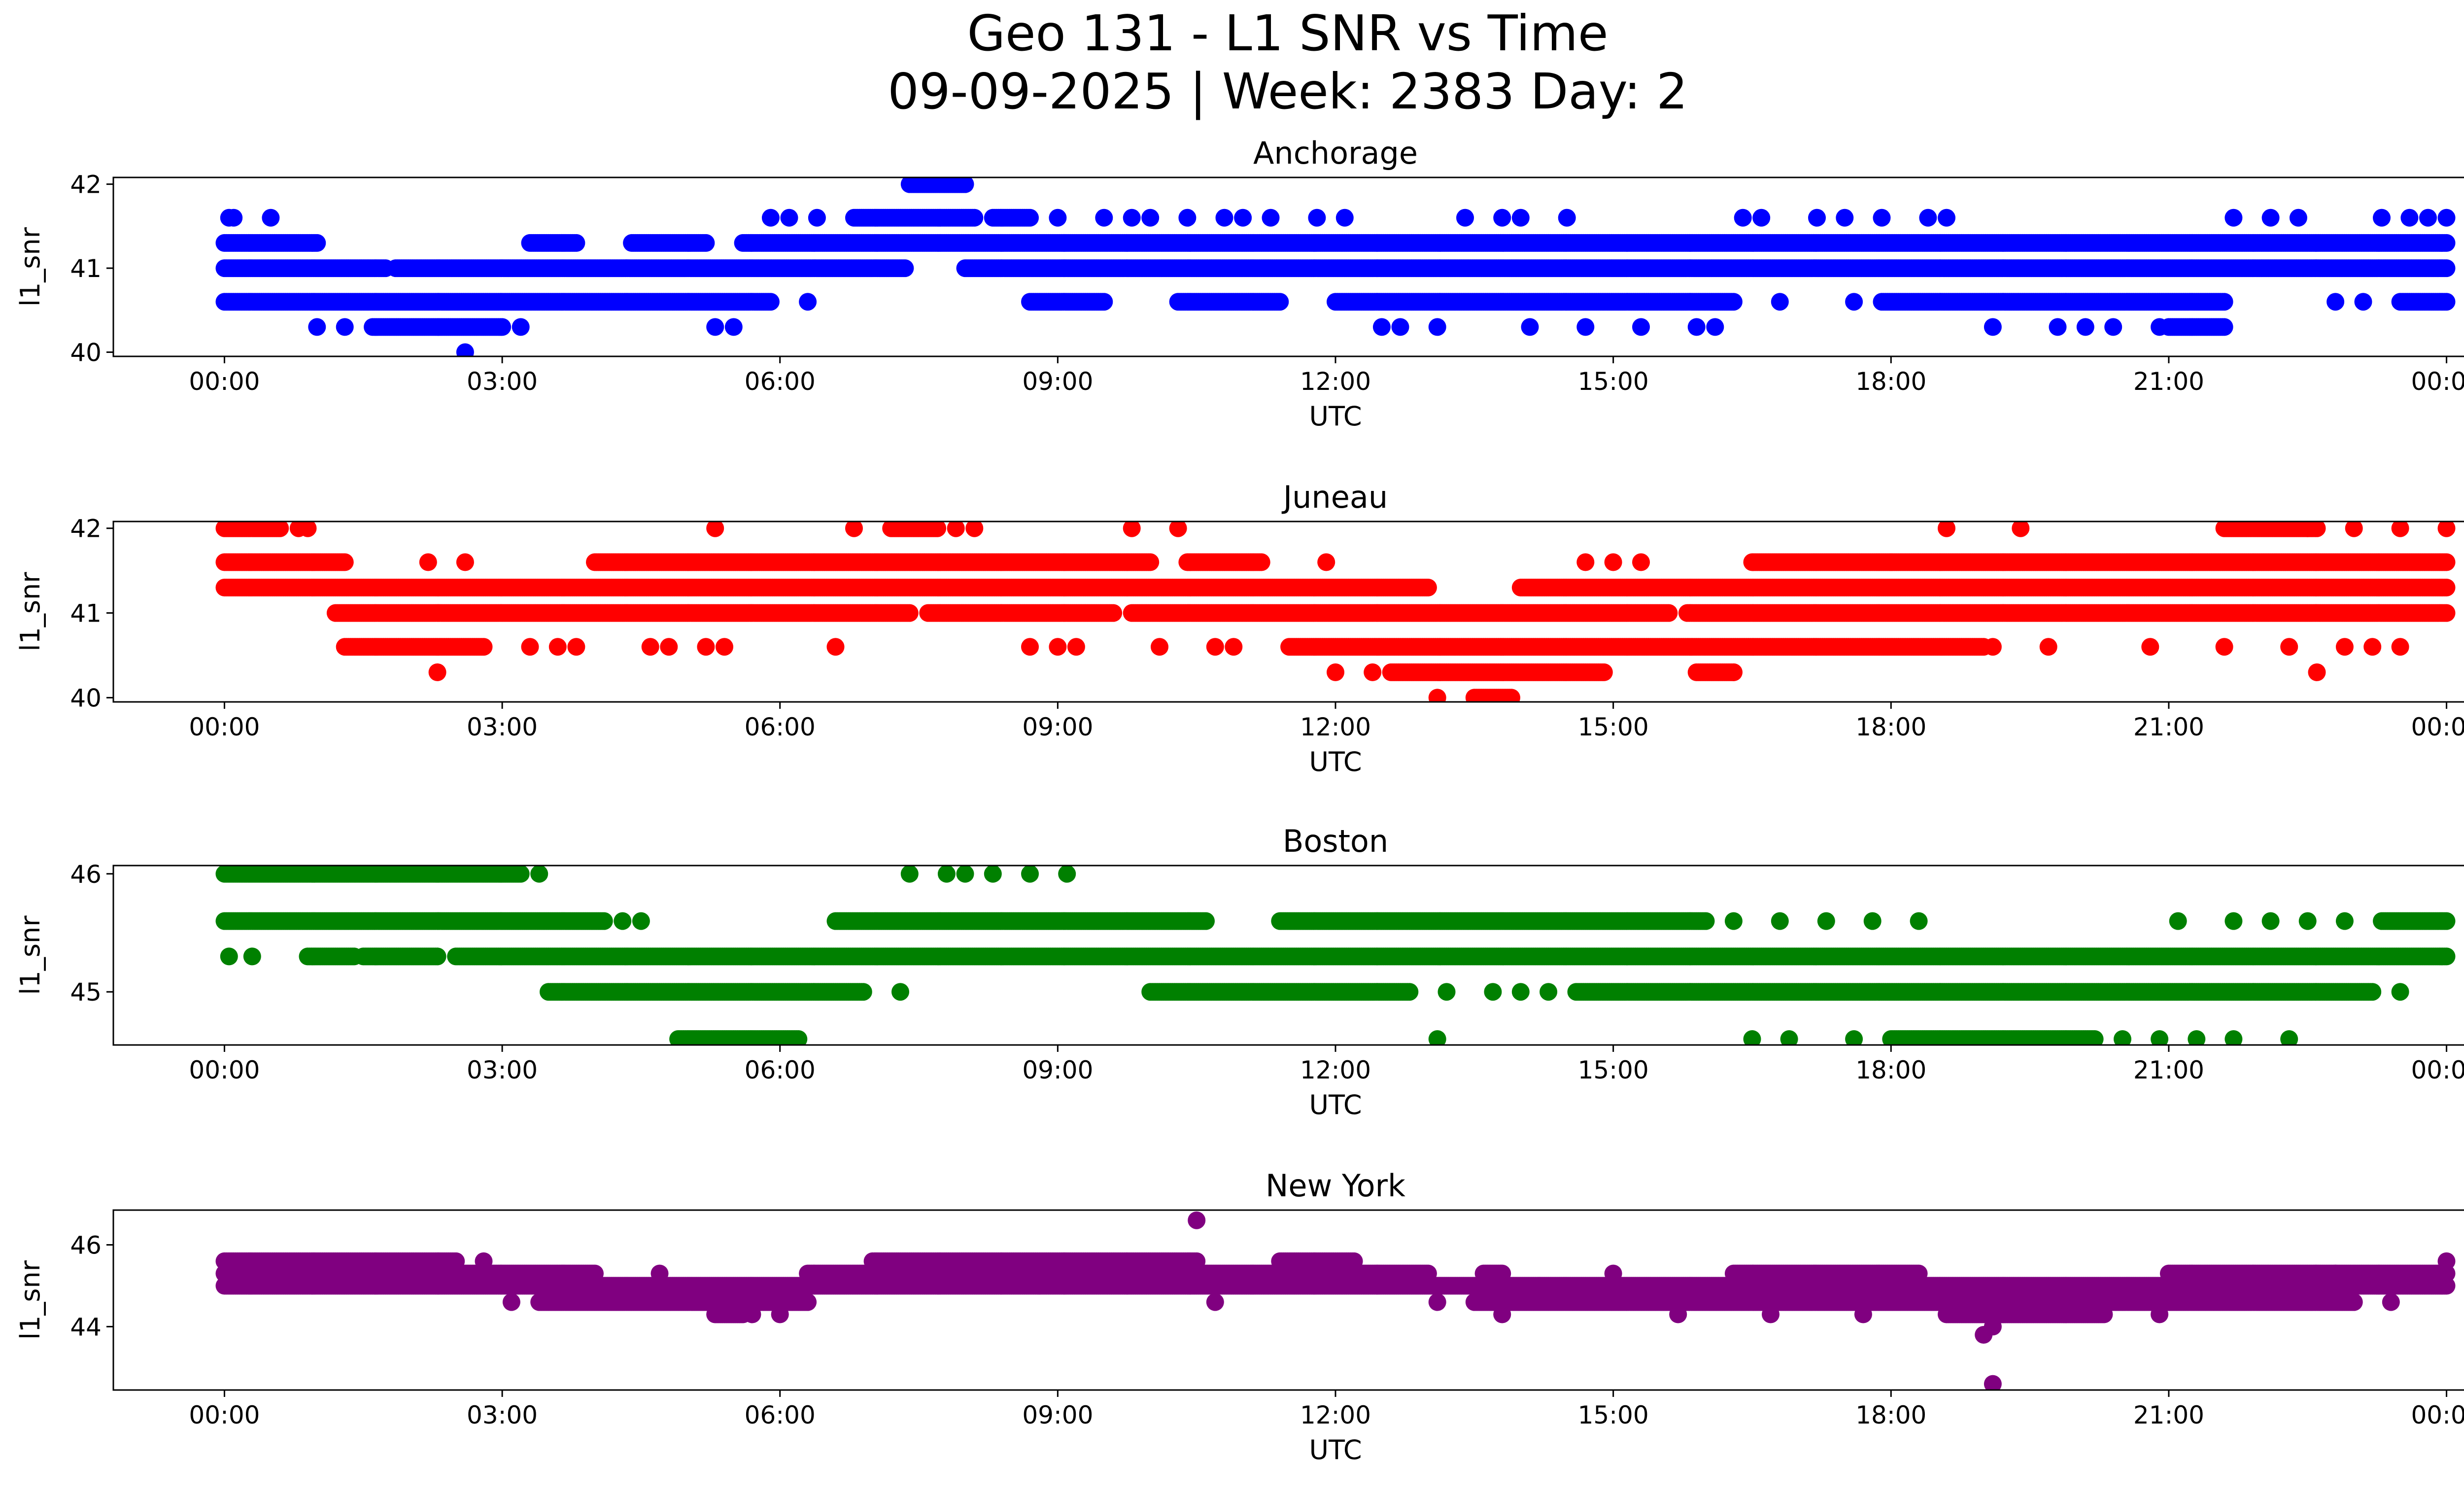 Image resolution: width=2464 pixels, height=1495 pixels. Describe the element at coordinates (30, 267) in the screenshot. I see `y-axis-label: l1_snr` at that location.